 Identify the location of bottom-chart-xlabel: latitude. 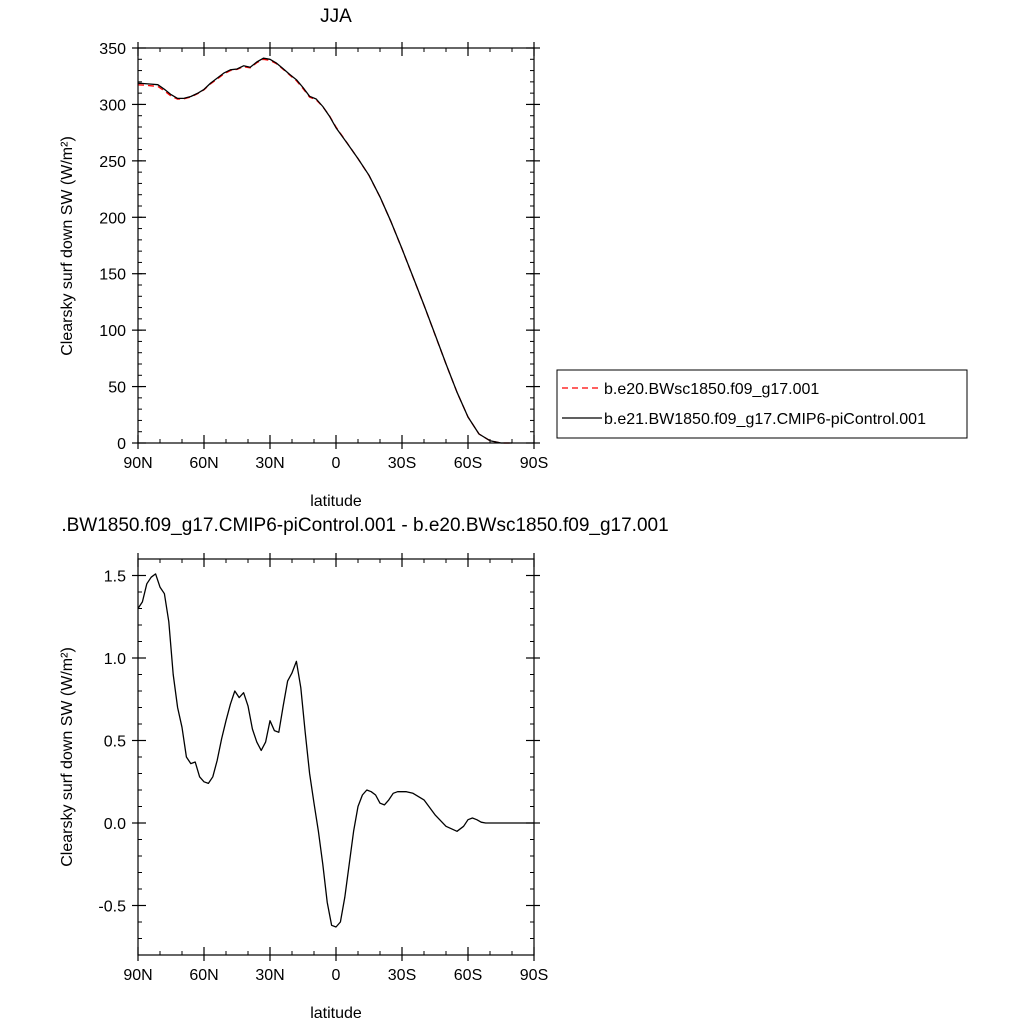
(336, 1013).